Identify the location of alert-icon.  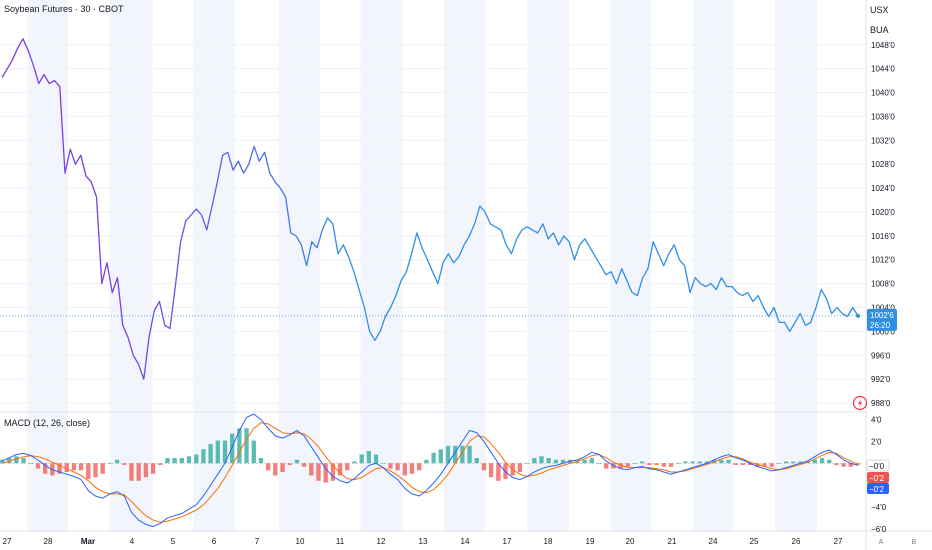
(860, 403).